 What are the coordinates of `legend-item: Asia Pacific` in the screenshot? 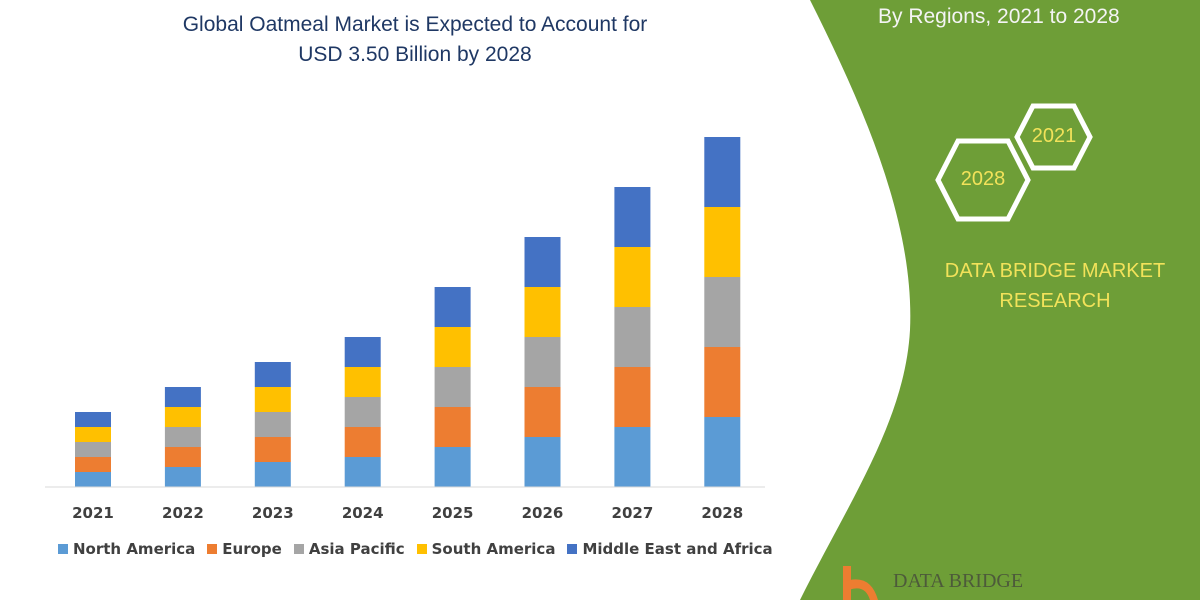 It's located at (349, 549).